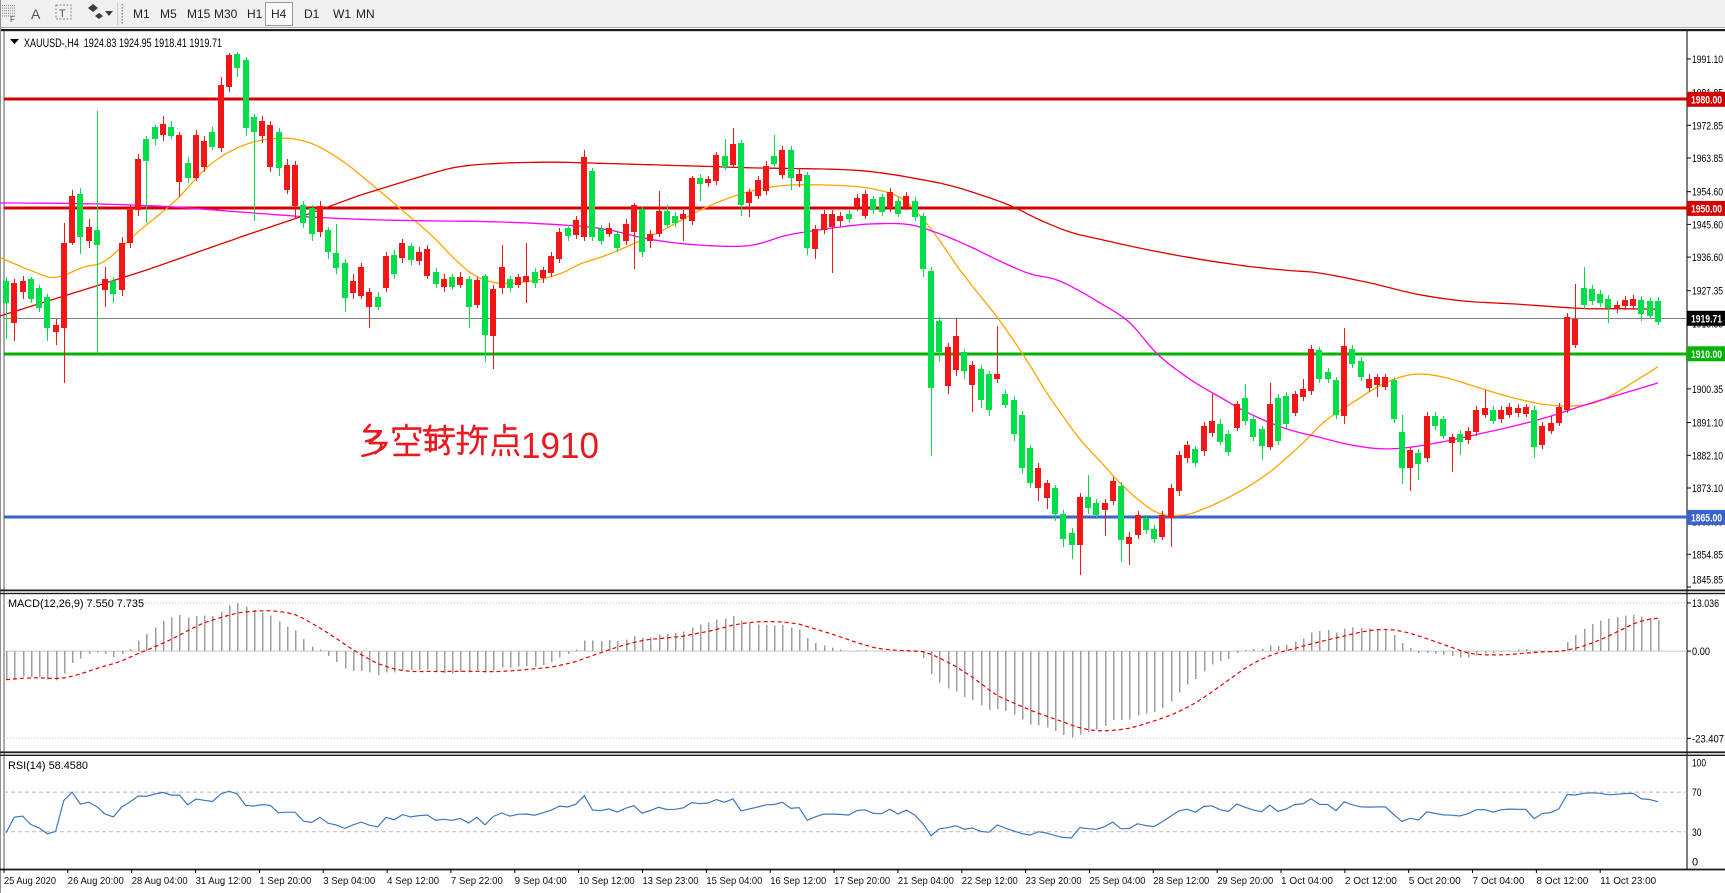 Image resolution: width=1725 pixels, height=893 pixels. What do you see at coordinates (255, 14) in the screenshot?
I see `svg-text: H1` at bounding box center [255, 14].